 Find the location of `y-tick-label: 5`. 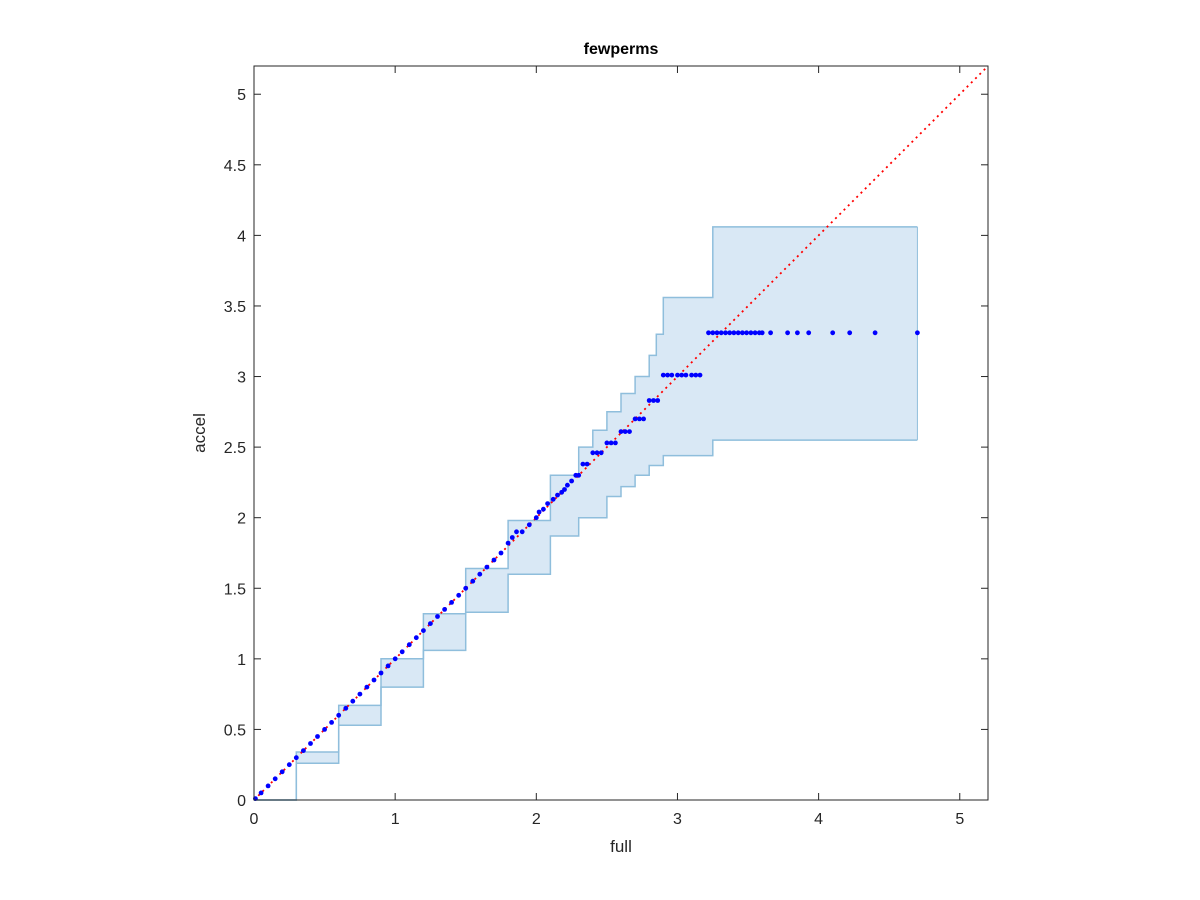

y-tick-label: 5 is located at coordinates (241, 95).